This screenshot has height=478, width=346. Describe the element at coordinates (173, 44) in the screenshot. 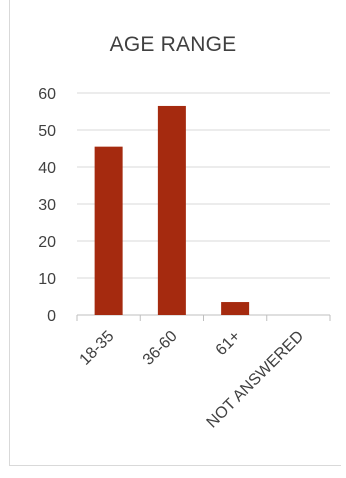

I see `chart-title: AGE RANGE` at that location.